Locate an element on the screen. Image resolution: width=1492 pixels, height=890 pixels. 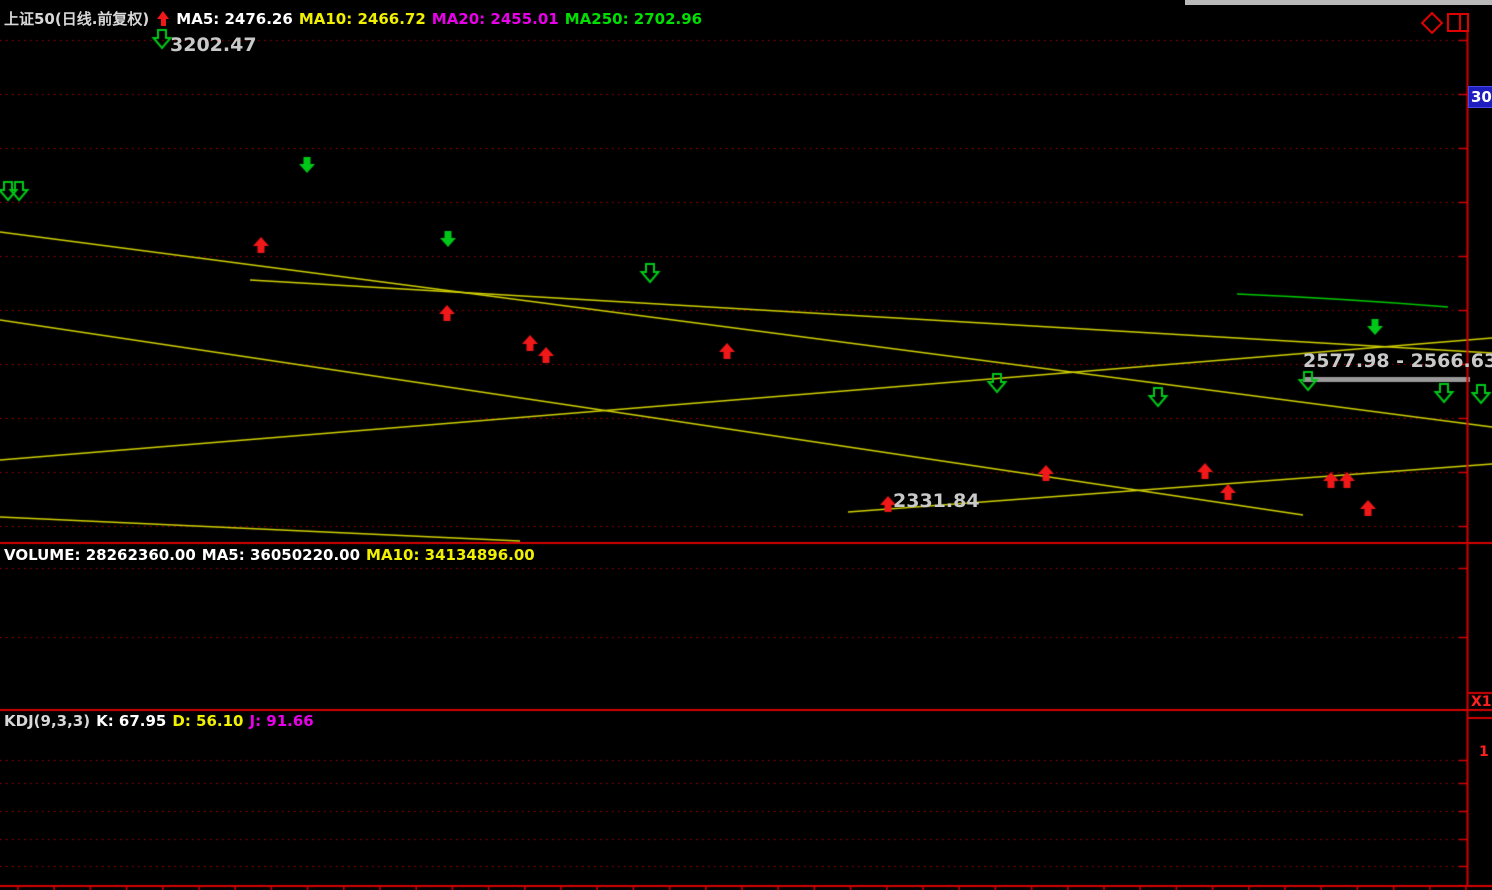
trough-price-label: 2331.84 is located at coordinates (936, 501).